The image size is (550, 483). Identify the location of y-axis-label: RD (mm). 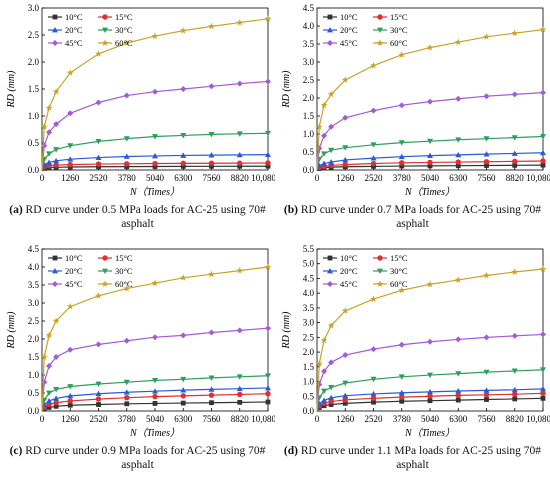
(286, 330).